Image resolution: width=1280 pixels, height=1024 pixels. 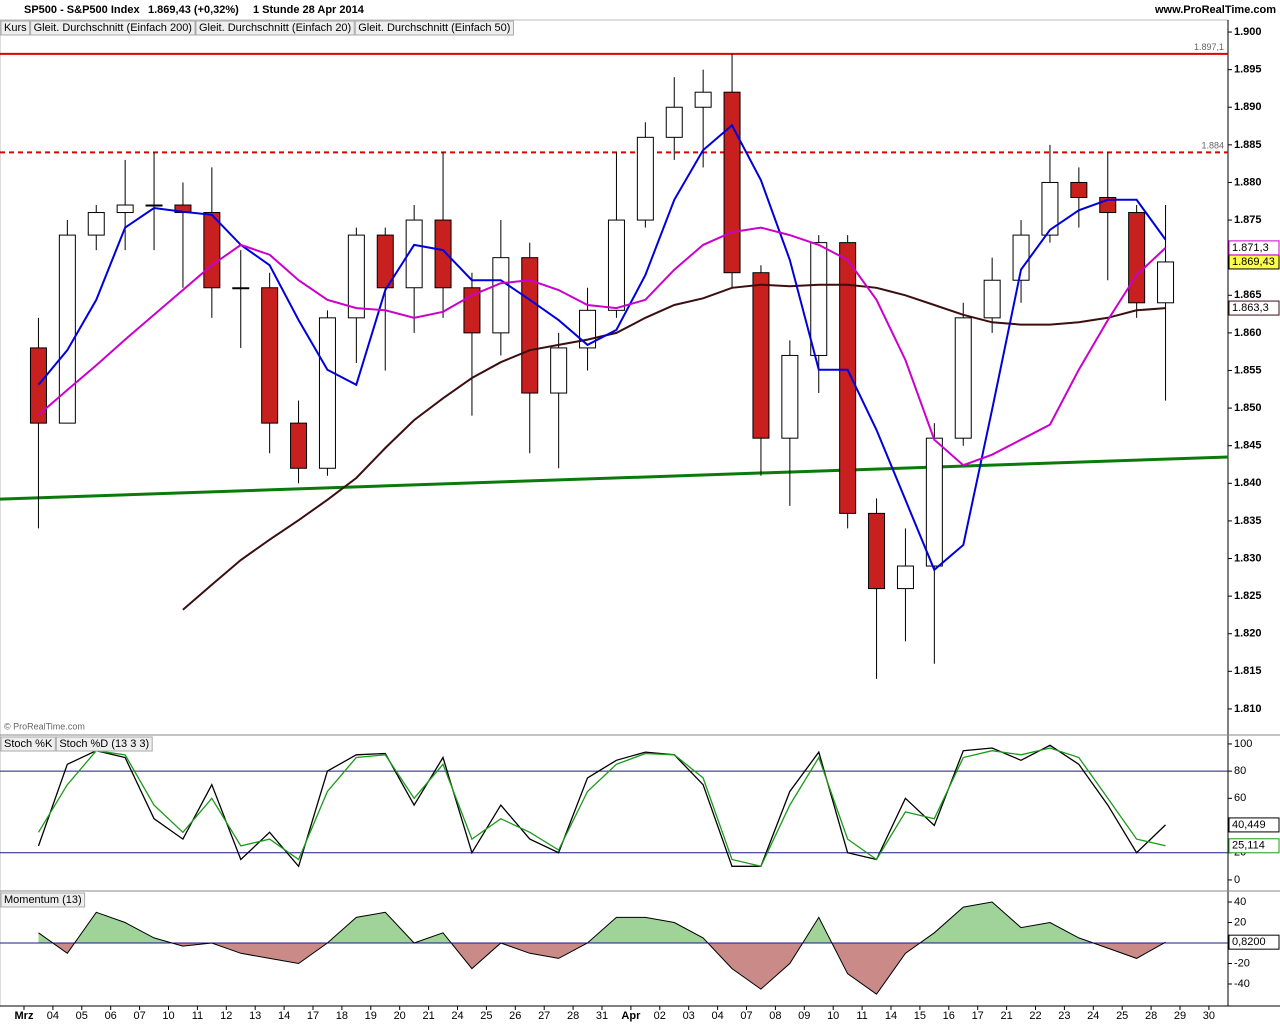 I want to click on quote: 1.869,43 (+0,32%), so click(x=193, y=10).